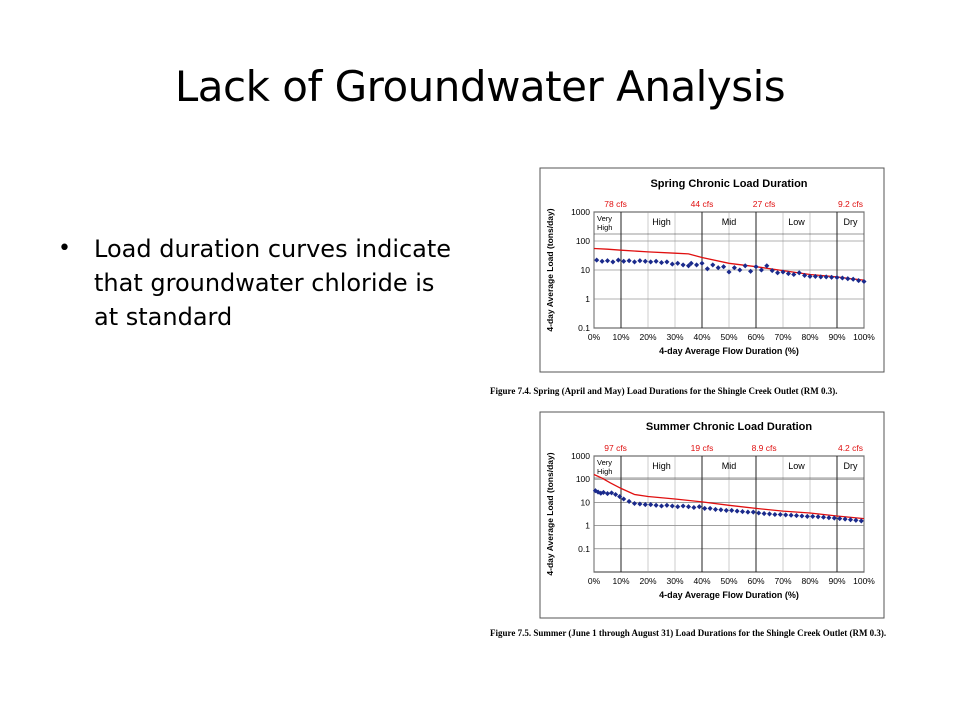 This screenshot has width=960, height=720. What do you see at coordinates (480, 86) in the screenshot?
I see `slide-title: Lack of Groundwater Analysis` at bounding box center [480, 86].